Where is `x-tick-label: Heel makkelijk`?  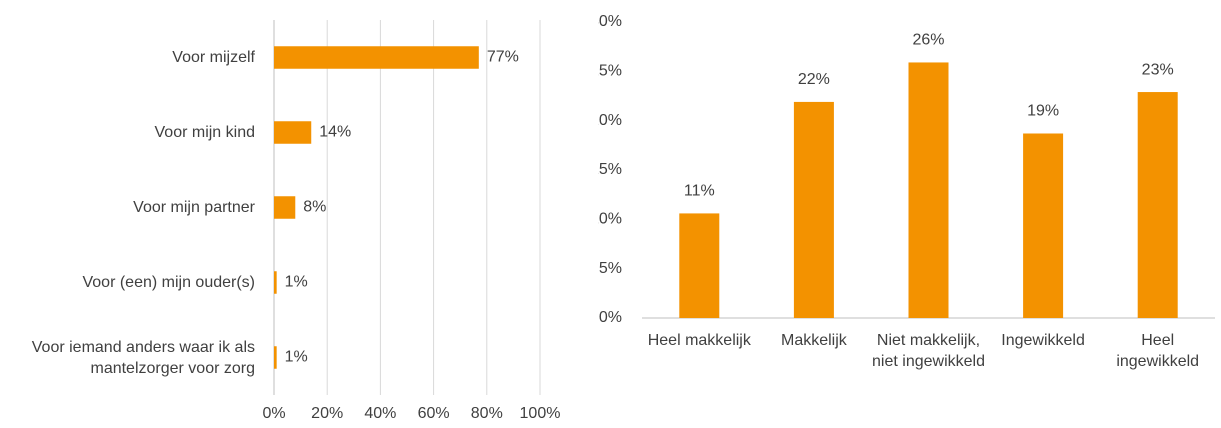
x-tick-label: Heel makkelijk is located at coordinates (699, 340).